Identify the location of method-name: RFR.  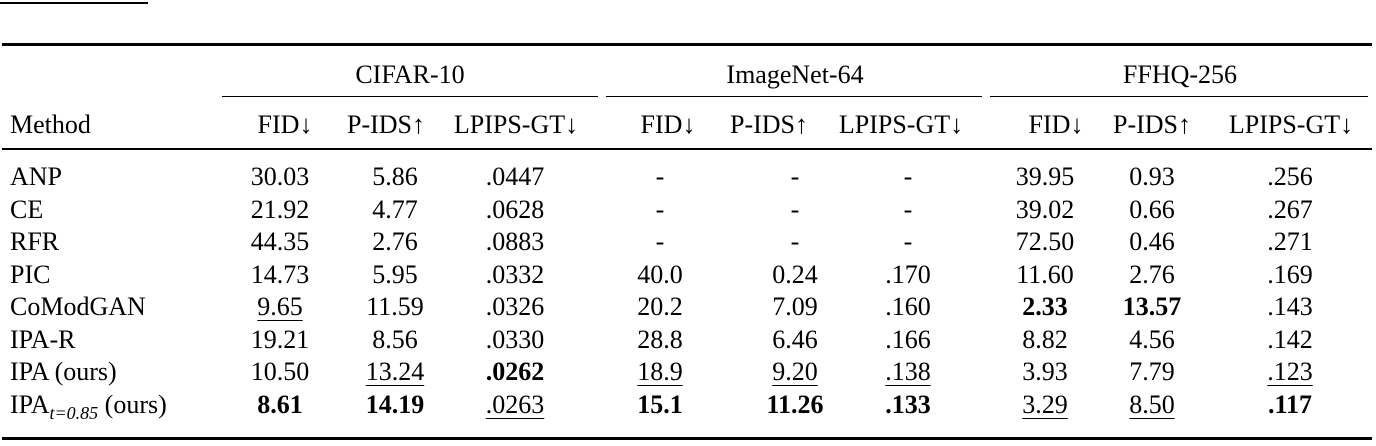
(35, 241).